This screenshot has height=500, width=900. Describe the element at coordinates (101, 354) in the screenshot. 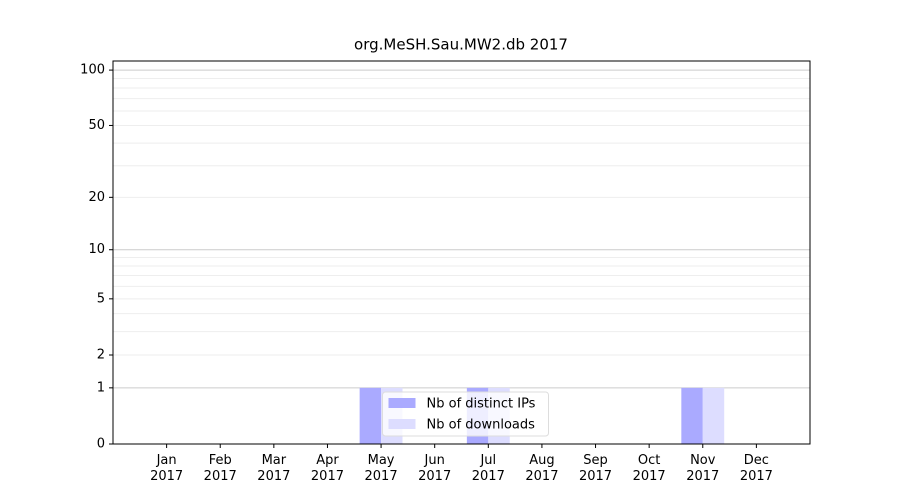

I see `y-tick-label: 2` at that location.